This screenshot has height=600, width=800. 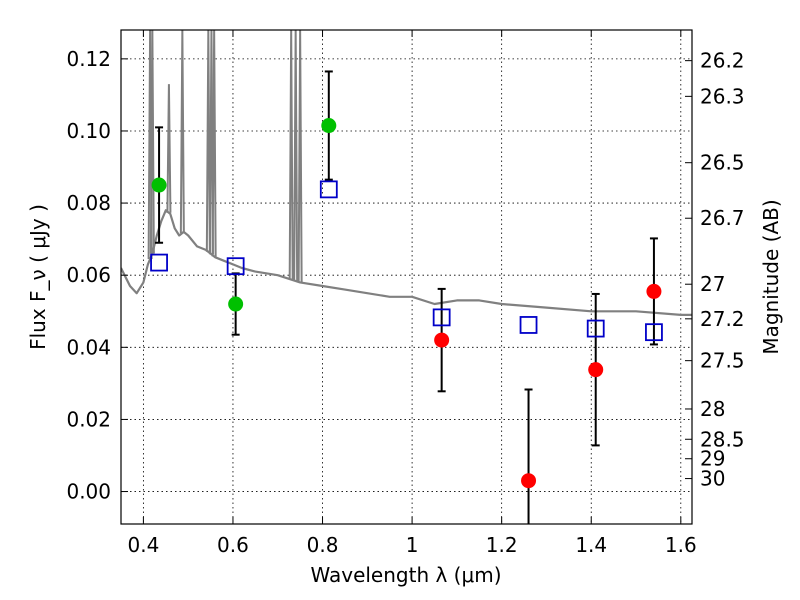 What do you see at coordinates (502, 545) in the screenshot?
I see `x-tick-label: 1.2` at bounding box center [502, 545].